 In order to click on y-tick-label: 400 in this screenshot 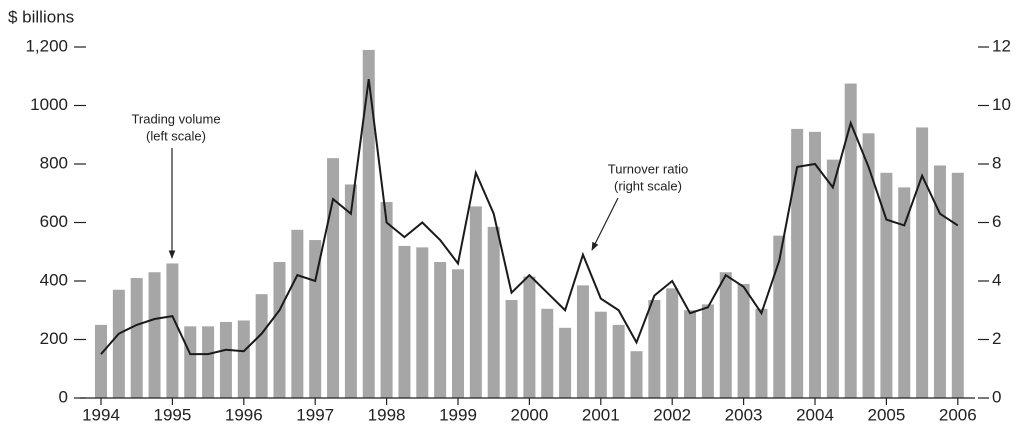, I will do `click(54, 279)`.